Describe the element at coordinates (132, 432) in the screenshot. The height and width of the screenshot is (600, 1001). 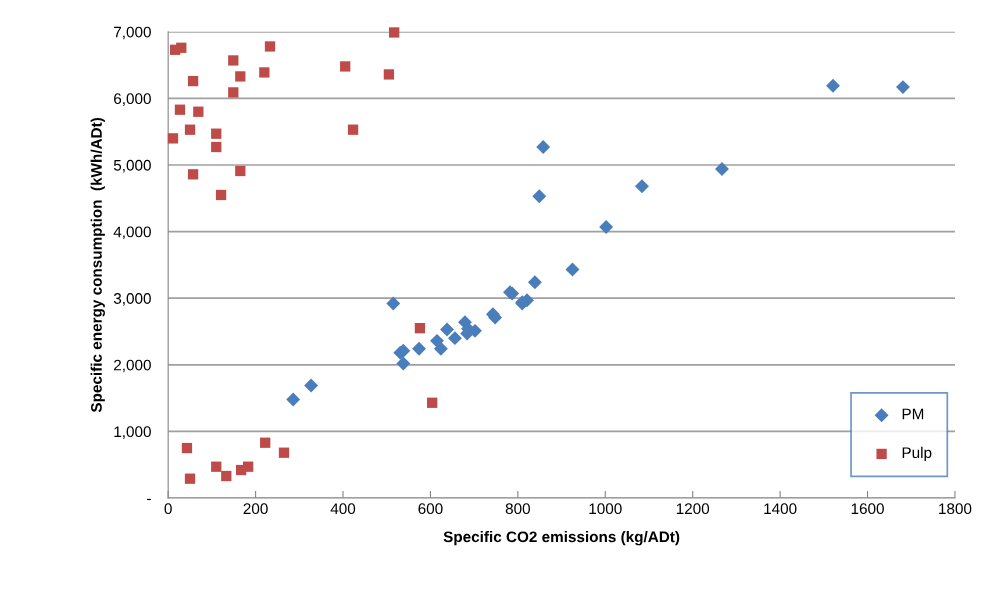
I see `y-tick-label: 1,000` at that location.